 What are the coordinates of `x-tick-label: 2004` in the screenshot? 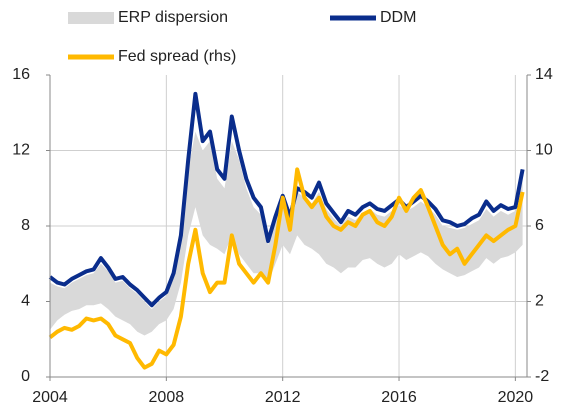 It's located at (50, 397).